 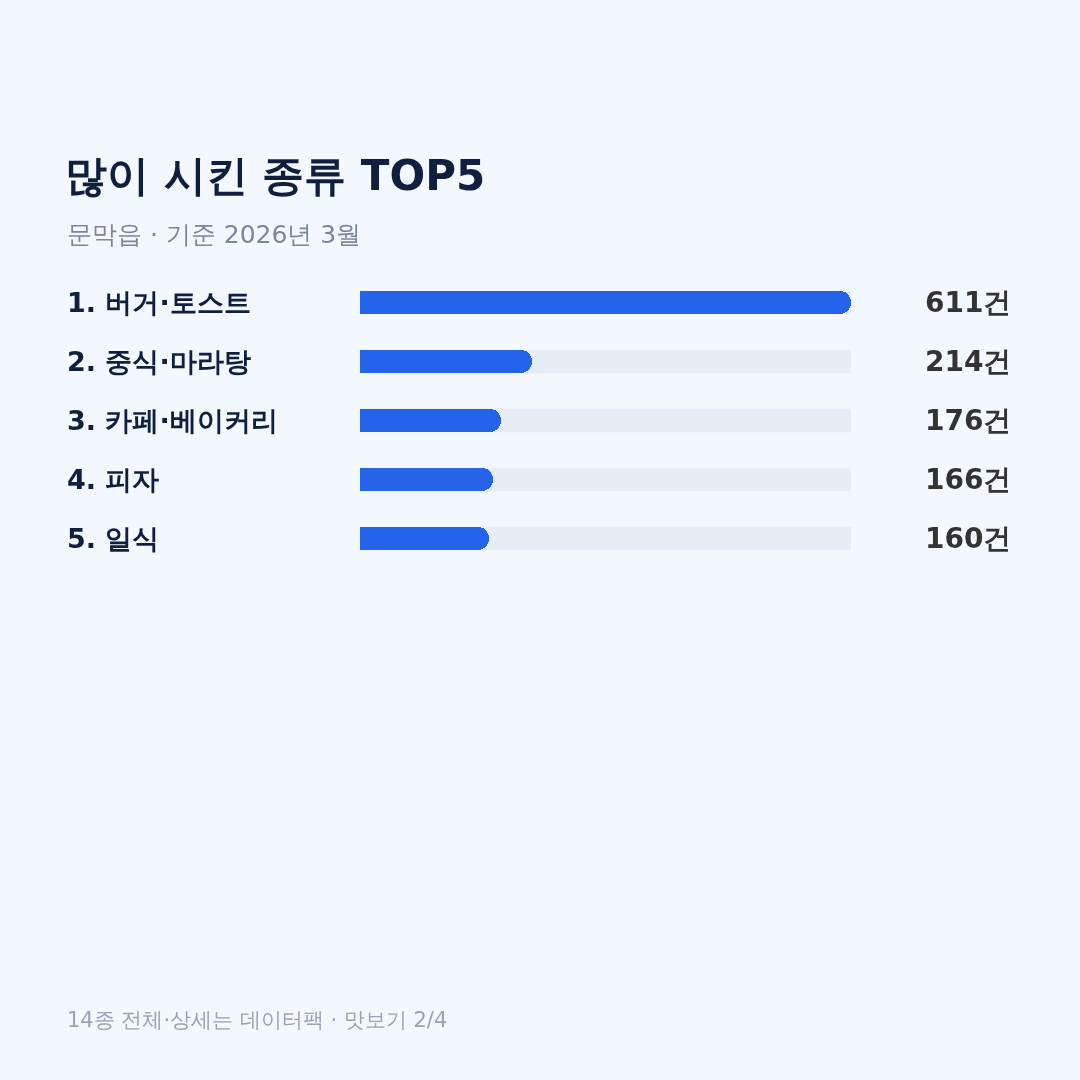 What do you see at coordinates (257, 1020) in the screenshot?
I see `text: 14종 전체·상세는 데이터팩 · 맛보기 2/4` at bounding box center [257, 1020].